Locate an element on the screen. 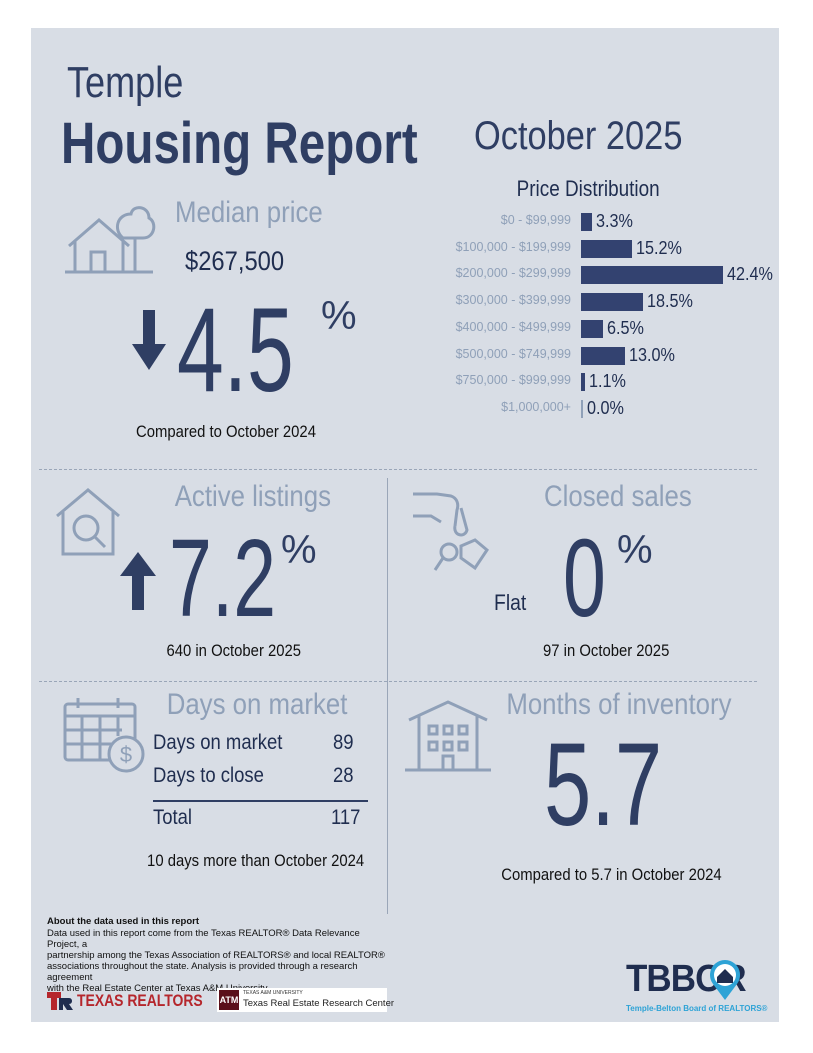 The image size is (813, 1053). price-distribution-row: $750,000 - $999,999 1.1% is located at coordinates (591, 381).